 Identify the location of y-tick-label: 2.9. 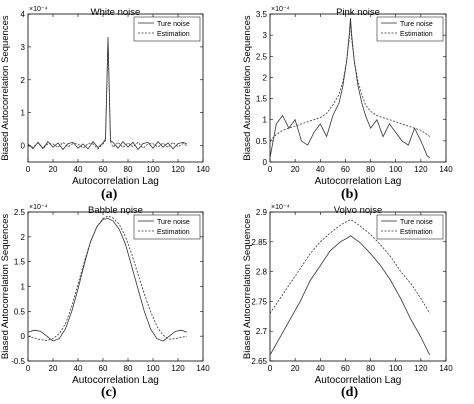
(262, 212).